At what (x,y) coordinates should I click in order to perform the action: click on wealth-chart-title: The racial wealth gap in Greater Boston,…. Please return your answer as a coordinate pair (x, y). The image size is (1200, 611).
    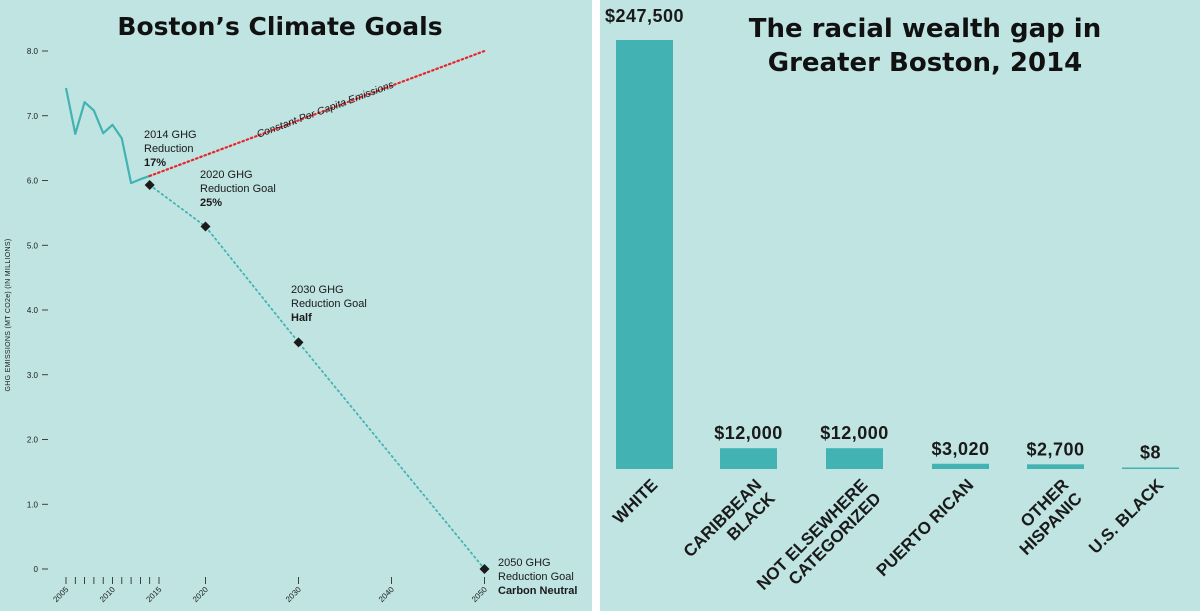
    Looking at the image, I should click on (925, 46).